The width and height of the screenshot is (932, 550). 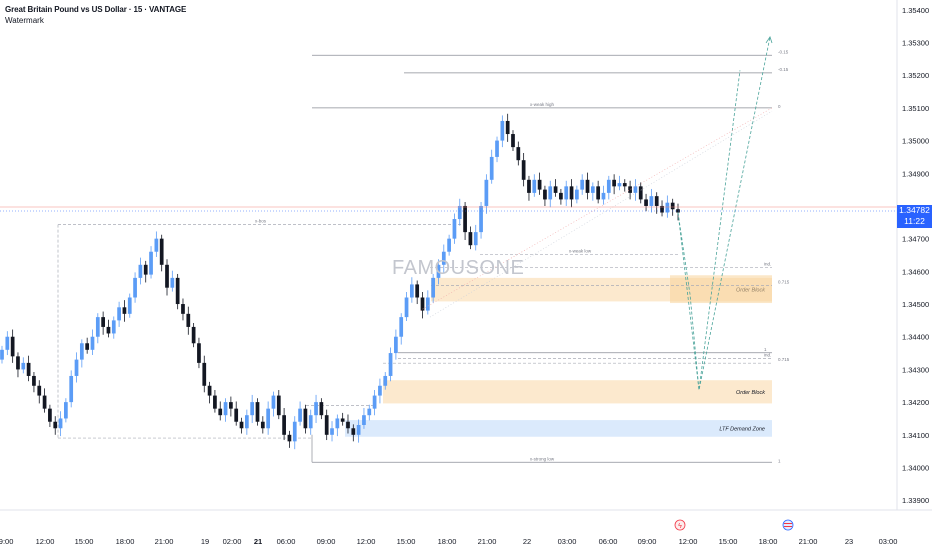 What do you see at coordinates (724, 213) in the screenshot?
I see `projection-path` at bounding box center [724, 213].